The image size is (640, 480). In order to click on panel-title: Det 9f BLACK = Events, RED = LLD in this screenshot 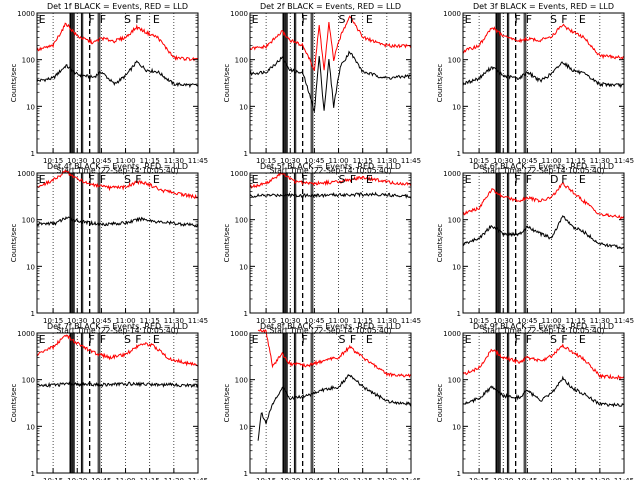, I will do `click(543, 326)`.